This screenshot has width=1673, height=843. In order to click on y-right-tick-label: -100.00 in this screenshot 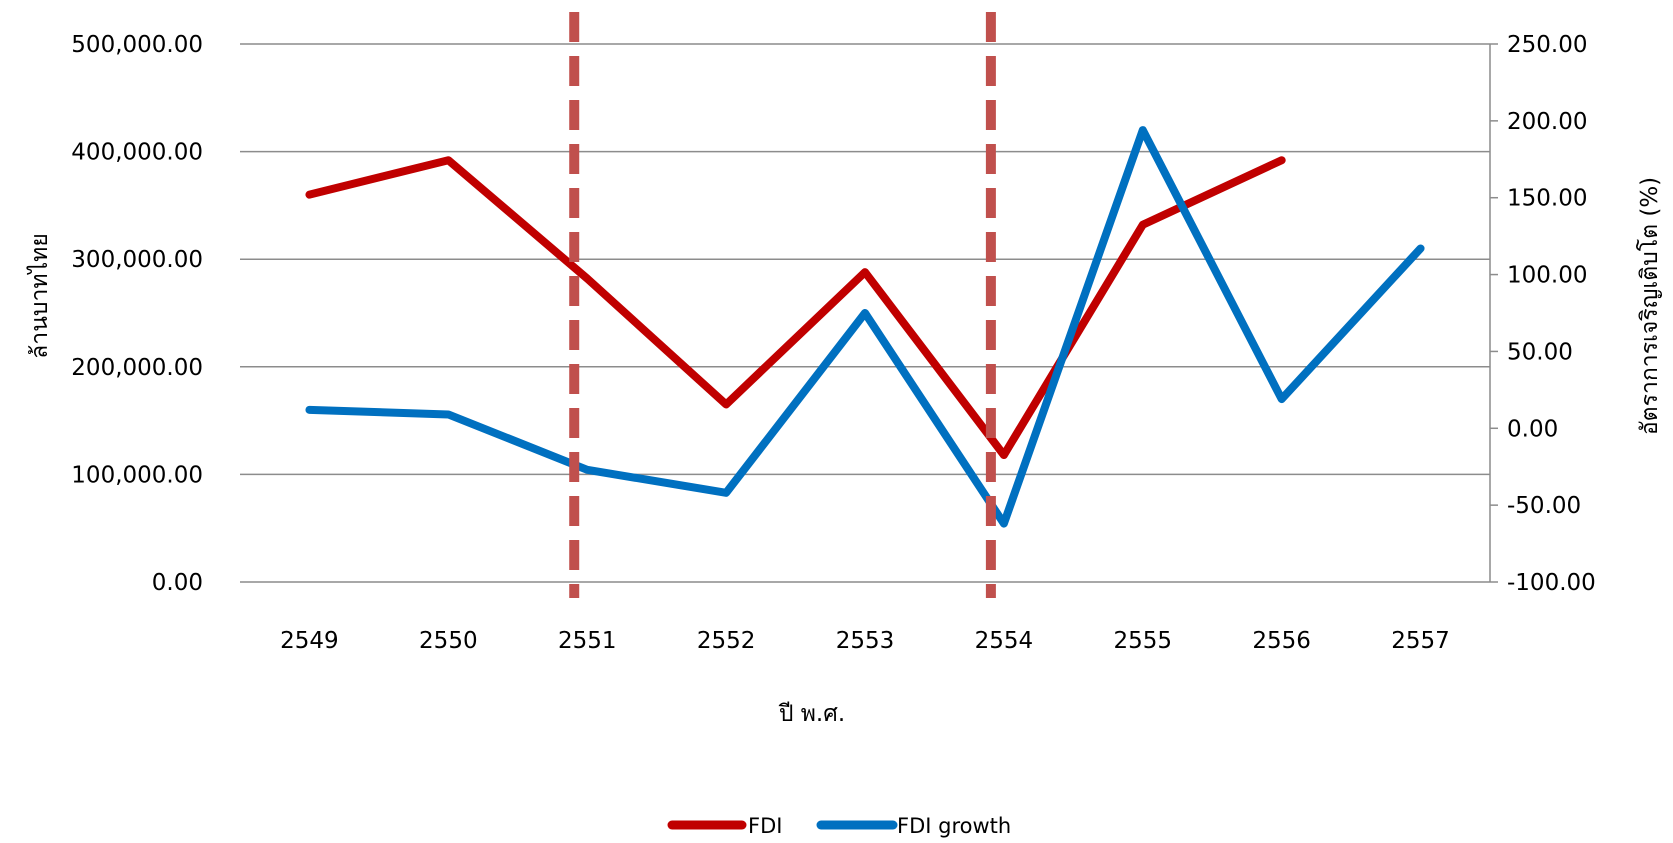, I will do `click(1551, 583)`.